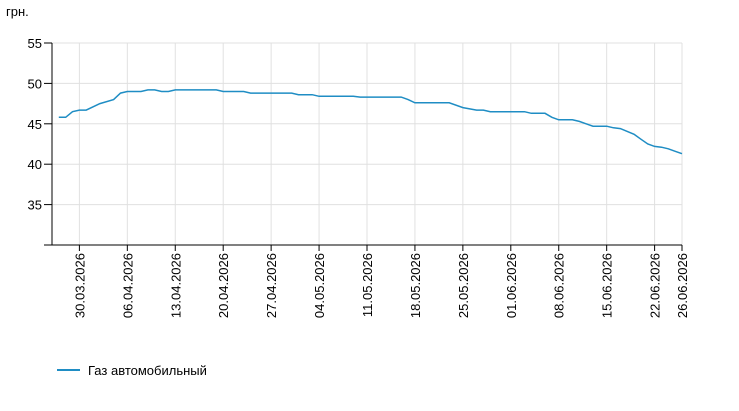 The height and width of the screenshot is (411, 739). I want to click on y-unit-label: грн., so click(17, 11).